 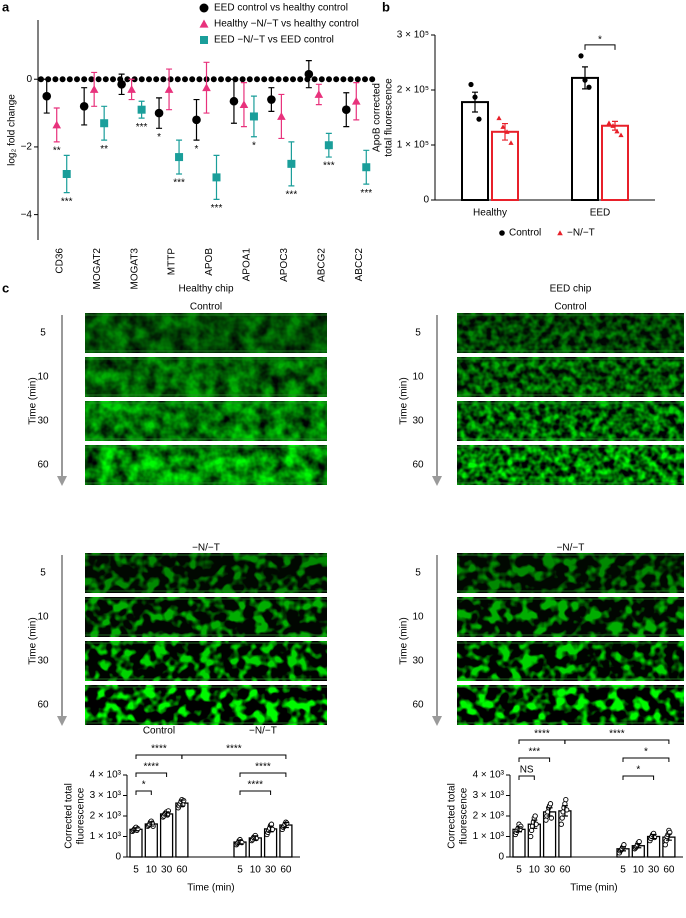 What do you see at coordinates (286, 24) in the screenshot?
I see `legend-label: Healthy −N/−T vs healthy control` at bounding box center [286, 24].